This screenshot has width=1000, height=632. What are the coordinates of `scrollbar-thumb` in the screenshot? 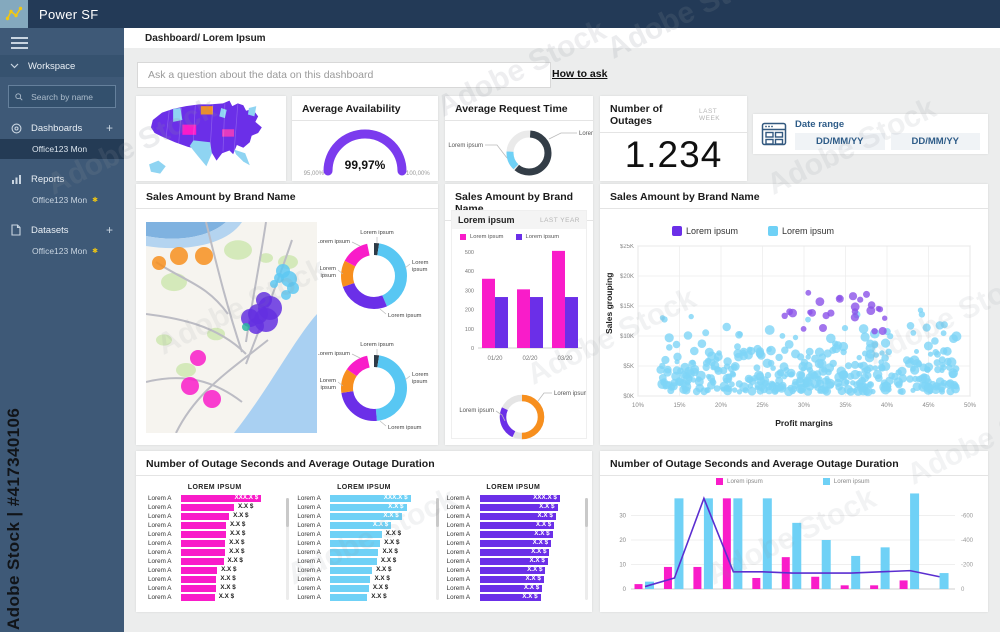 It's located at (288, 512).